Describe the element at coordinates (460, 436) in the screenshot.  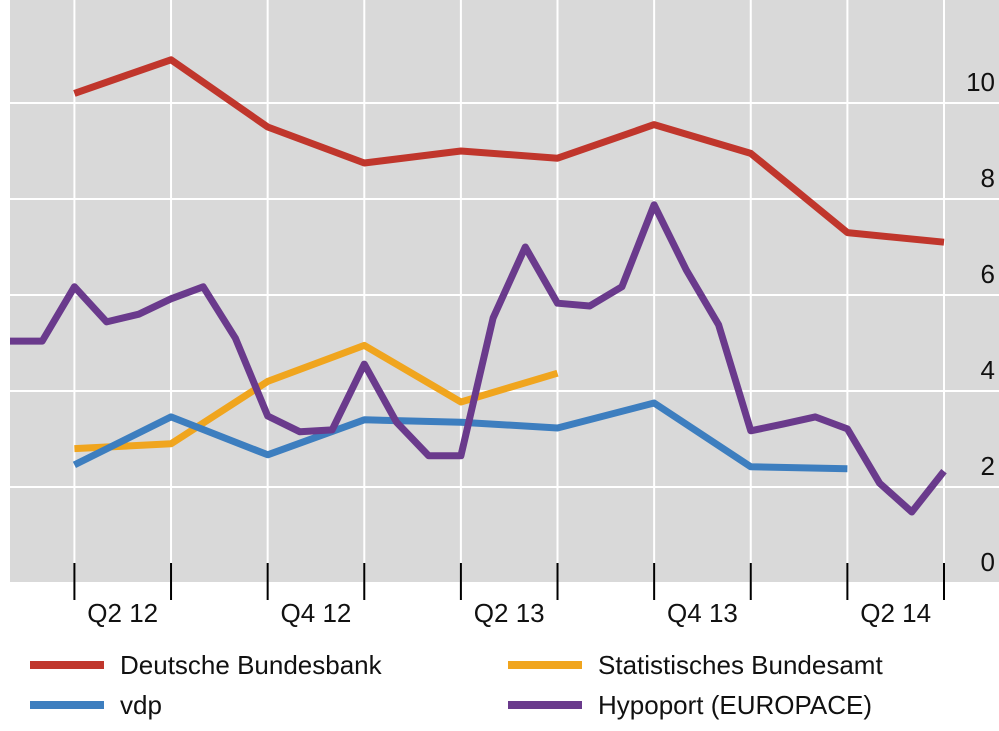
I see `series-line` at that location.